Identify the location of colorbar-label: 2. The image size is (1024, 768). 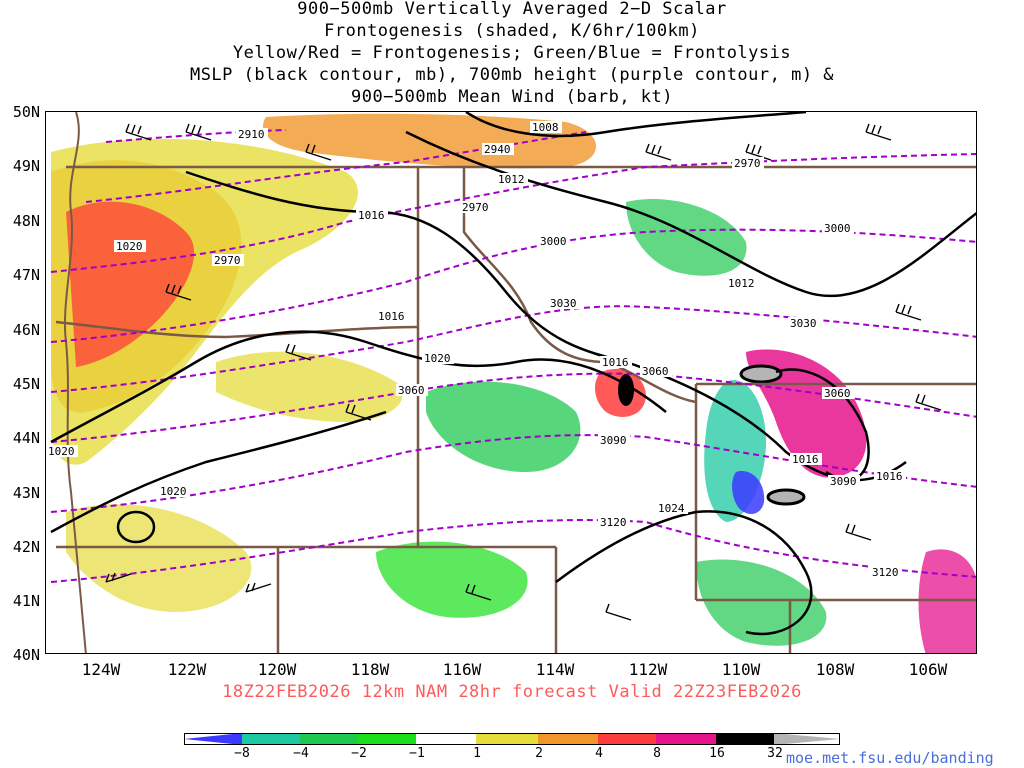
(539, 753).